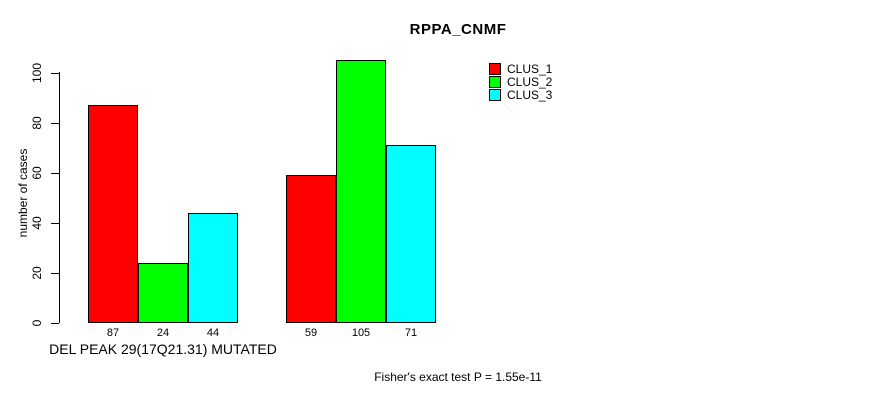 The height and width of the screenshot is (400, 890). I want to click on footnote-pvalue: Fisher's exact test P = 1.55e-11, so click(458, 377).